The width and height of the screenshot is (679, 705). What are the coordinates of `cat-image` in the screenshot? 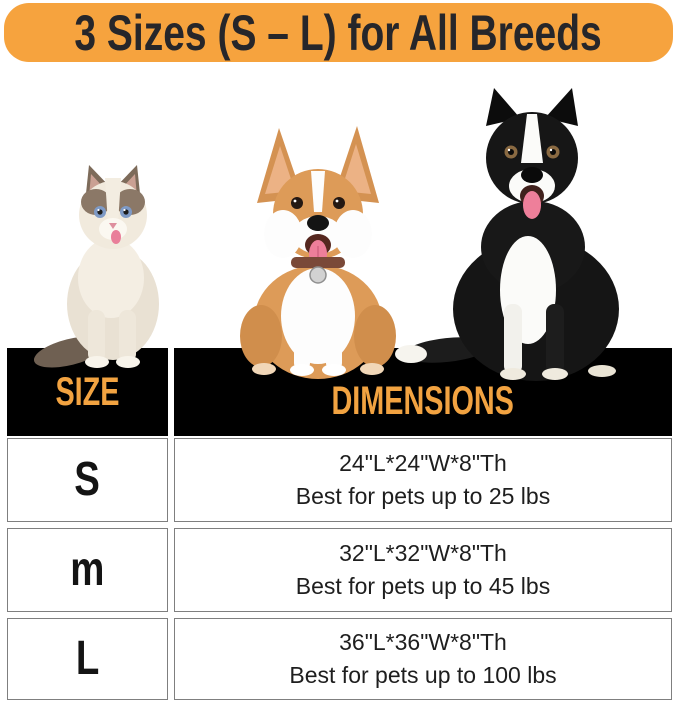 It's located at (96, 266).